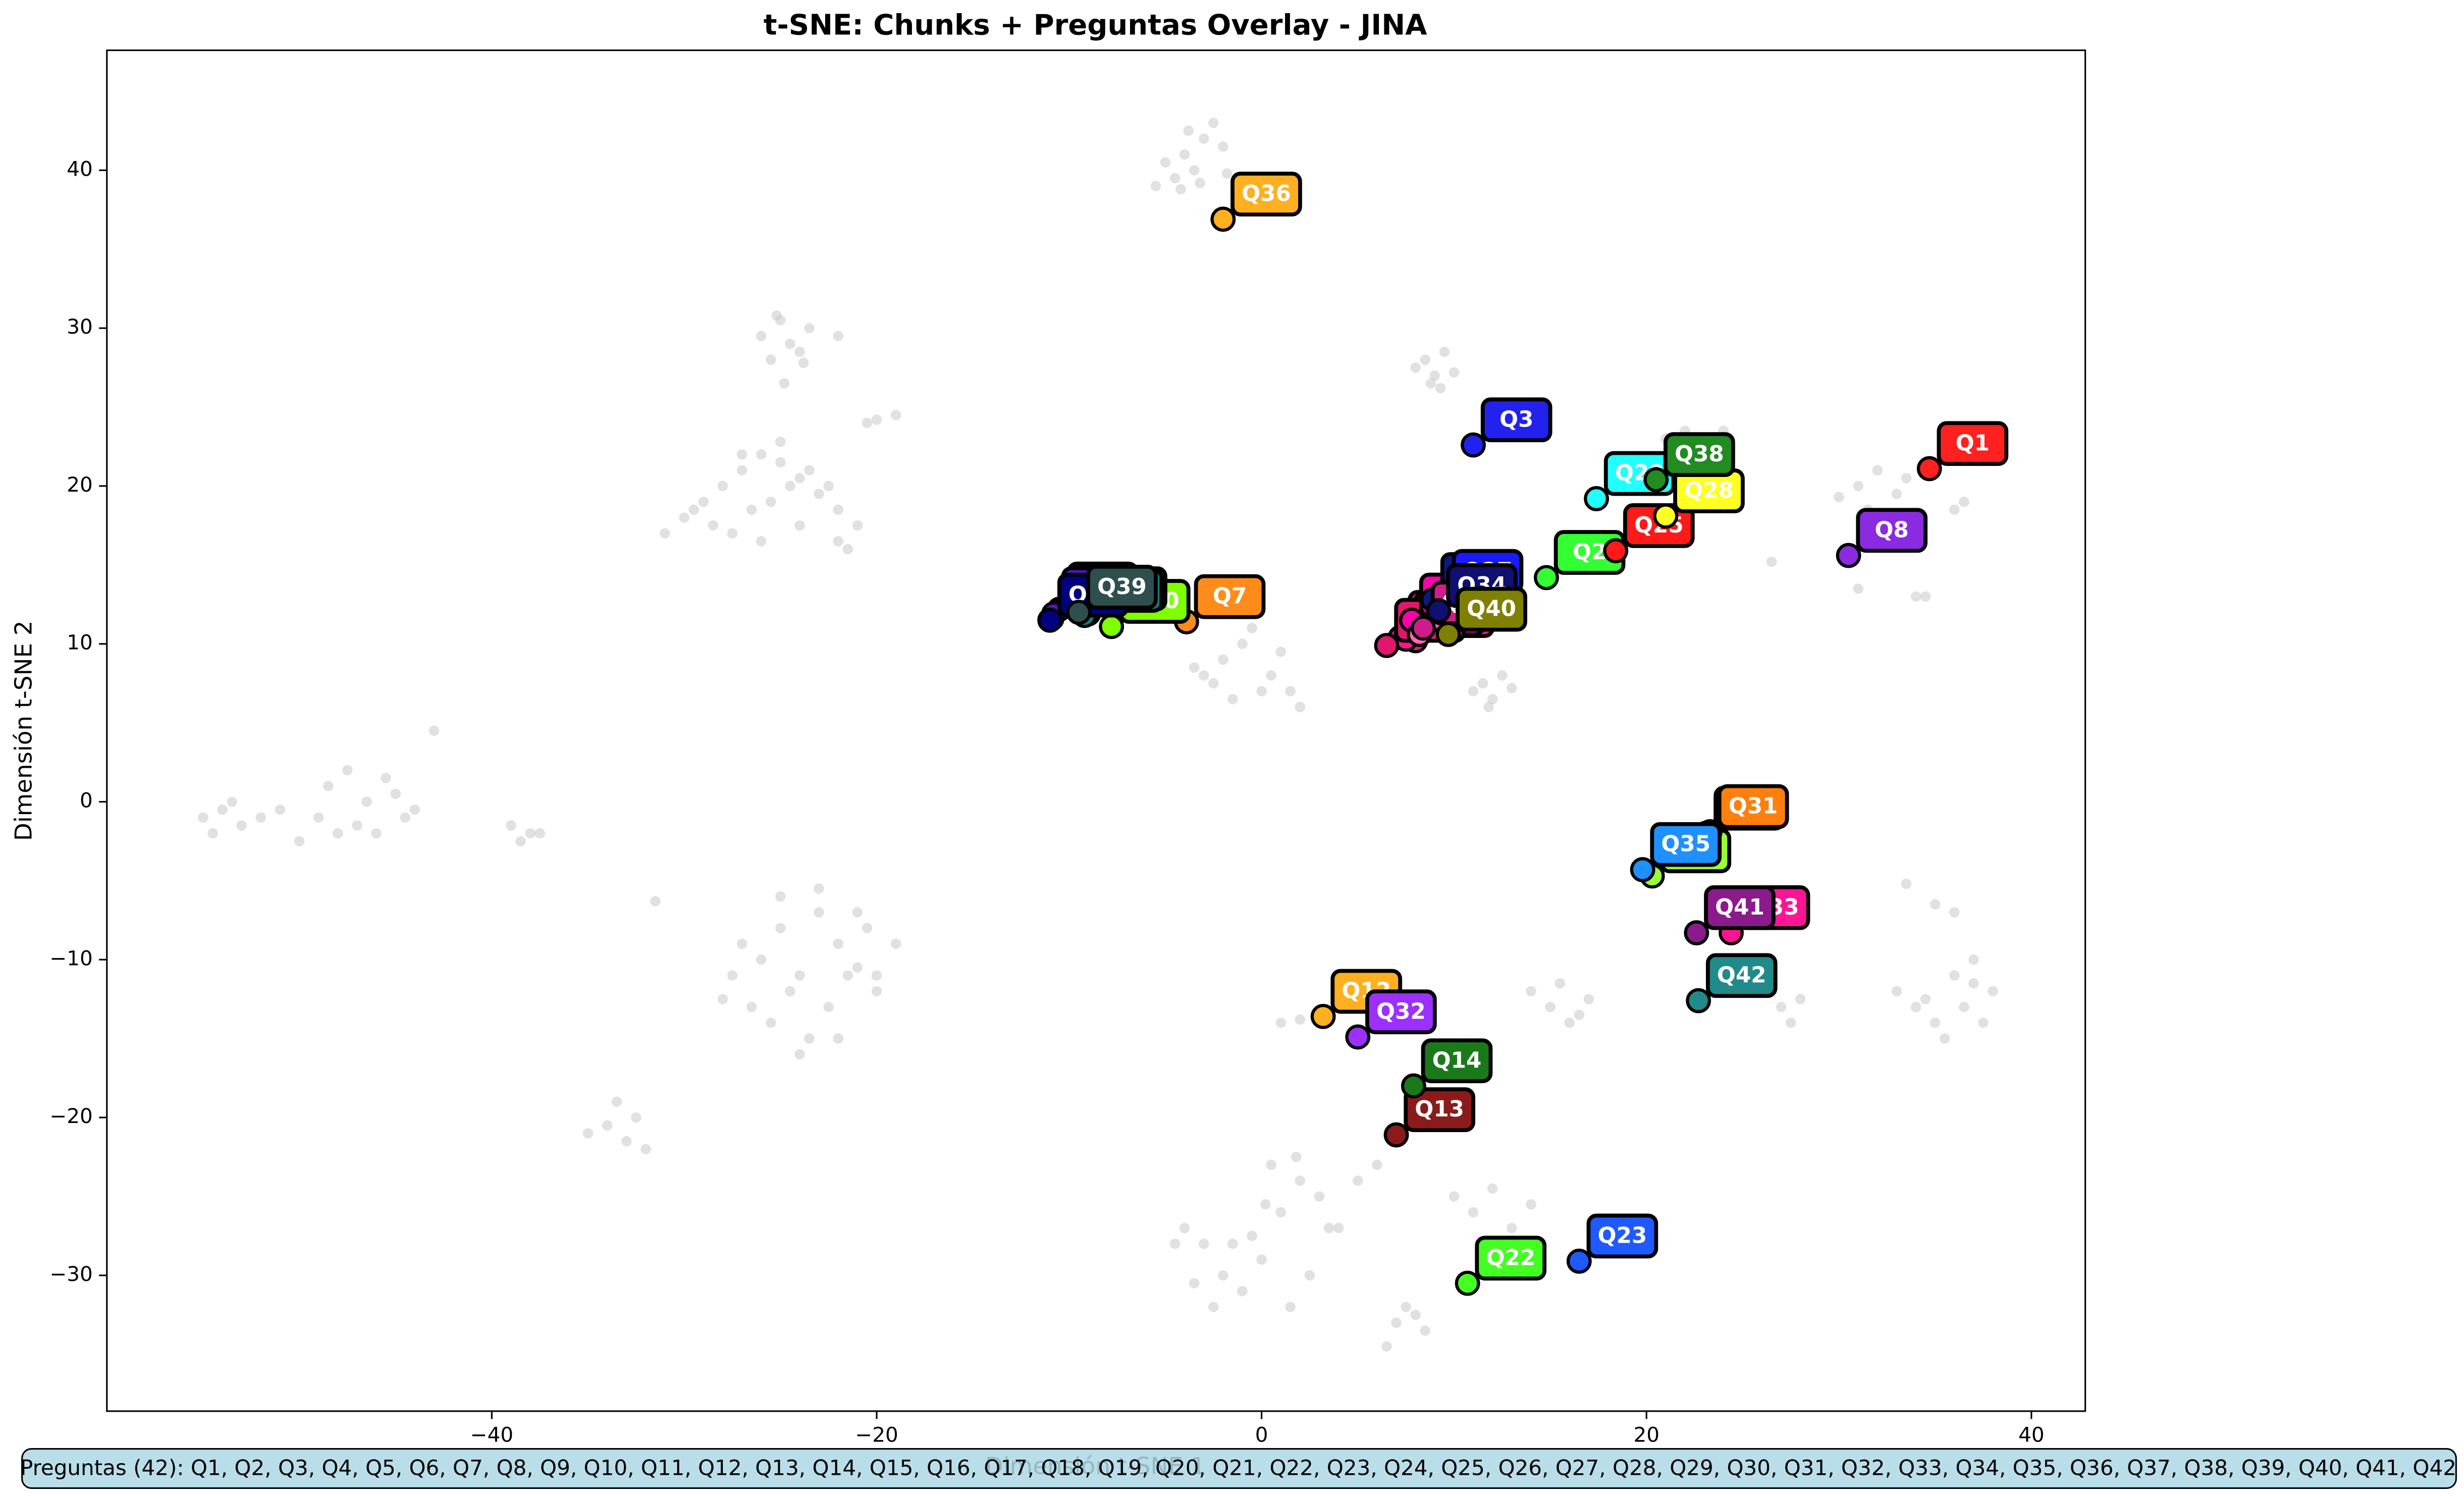 The image size is (2464, 1496). What do you see at coordinates (1122, 587) in the screenshot?
I see `question-label: Q39` at bounding box center [1122, 587].